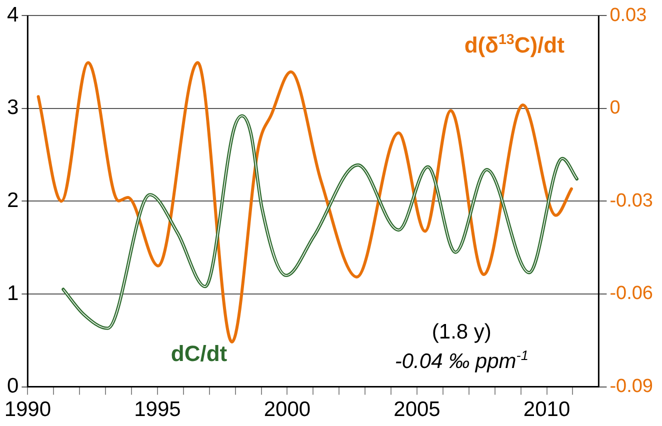  I want to click on y-tick-label: 0, so click(12, 386).